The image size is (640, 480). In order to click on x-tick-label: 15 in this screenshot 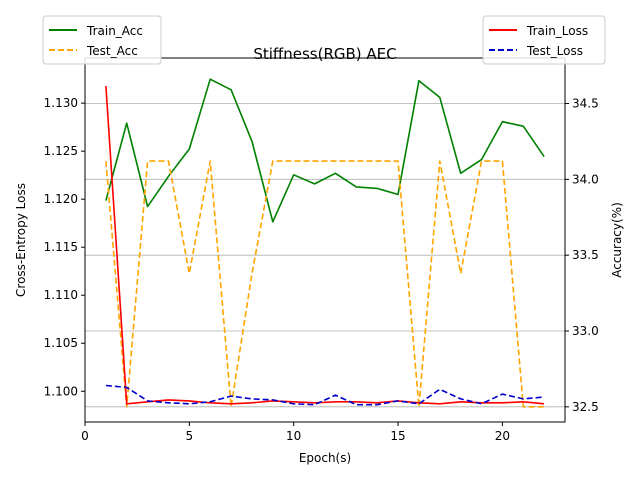, I will do `click(397, 436)`.